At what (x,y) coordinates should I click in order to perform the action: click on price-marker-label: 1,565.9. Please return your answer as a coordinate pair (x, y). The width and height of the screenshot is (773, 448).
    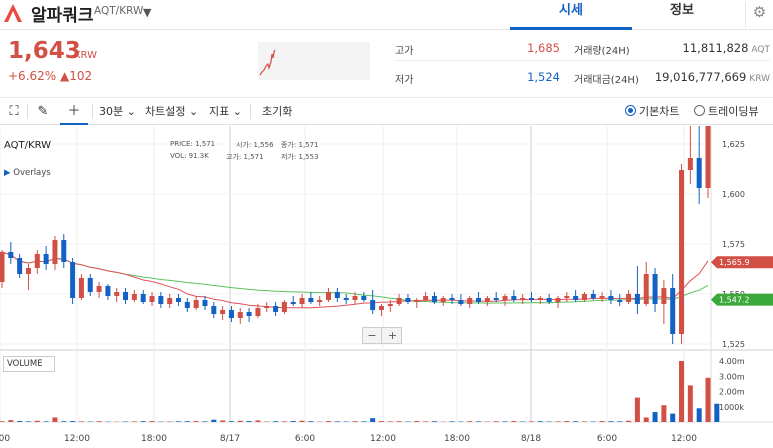
    Looking at the image, I should click on (734, 262).